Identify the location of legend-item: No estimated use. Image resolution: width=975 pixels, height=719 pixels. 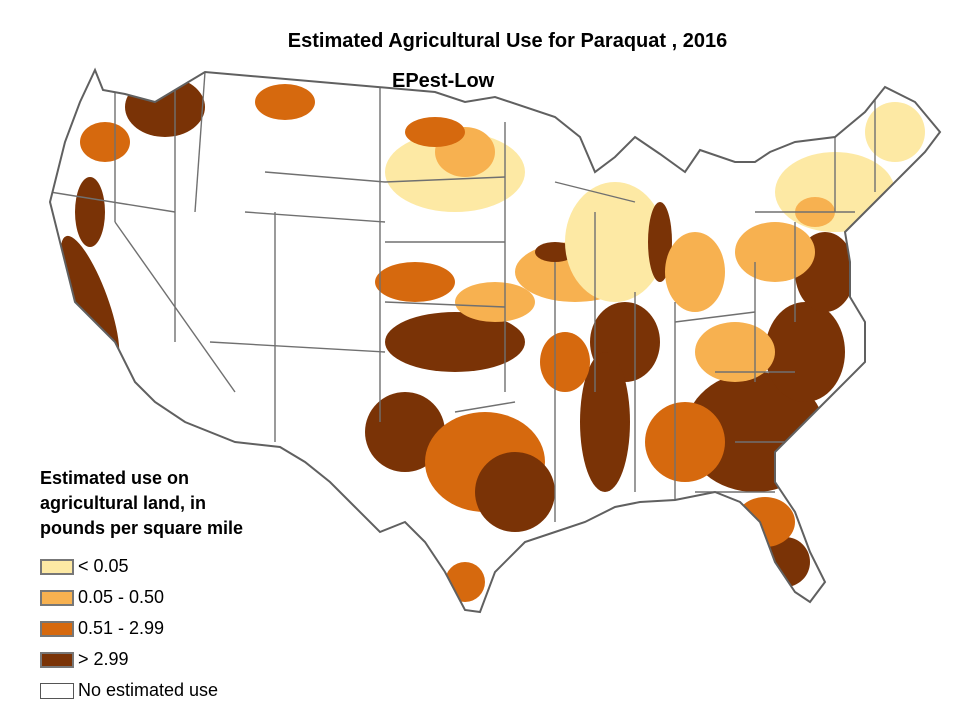
(180, 690).